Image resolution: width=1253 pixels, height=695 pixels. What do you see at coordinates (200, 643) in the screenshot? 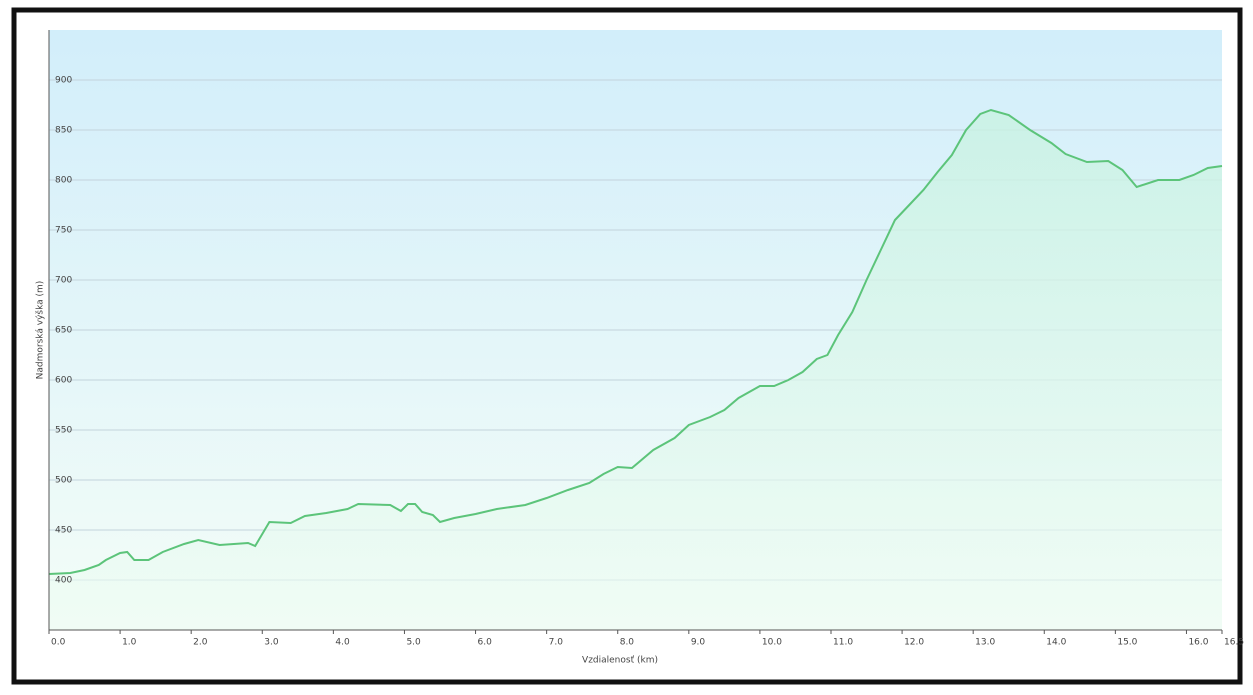
I see `x-tick-label: 2.0` at bounding box center [200, 643].